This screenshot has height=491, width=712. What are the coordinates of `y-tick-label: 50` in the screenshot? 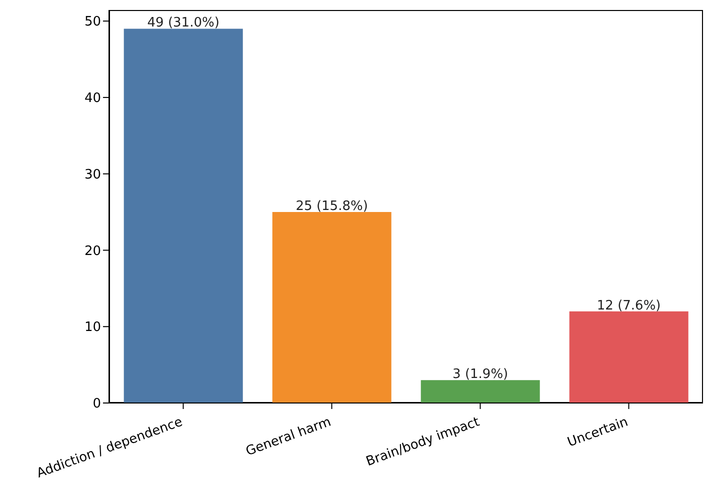 It's located at (92, 22).